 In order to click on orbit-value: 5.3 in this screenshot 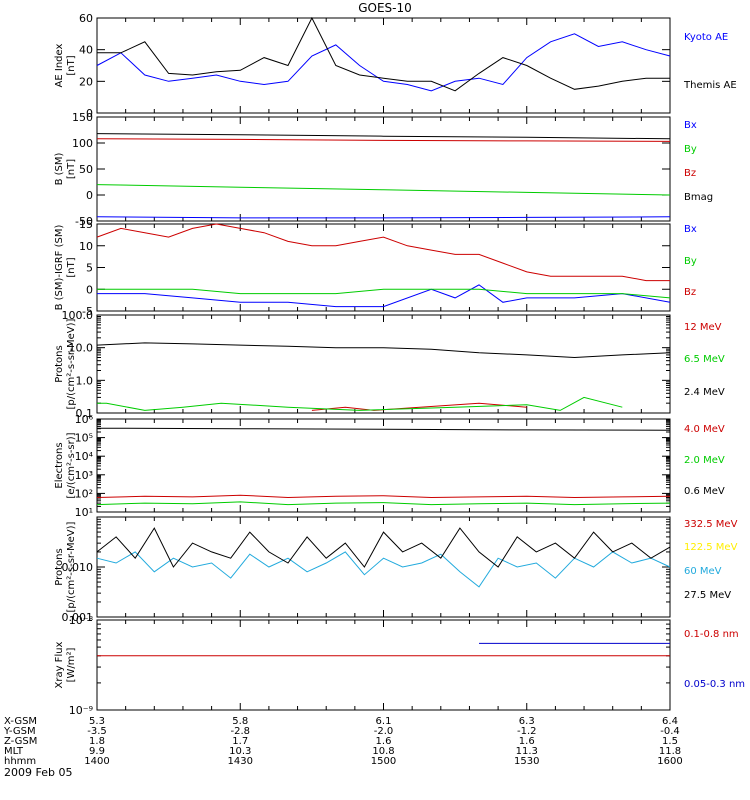, I will do `click(97, 721)`.